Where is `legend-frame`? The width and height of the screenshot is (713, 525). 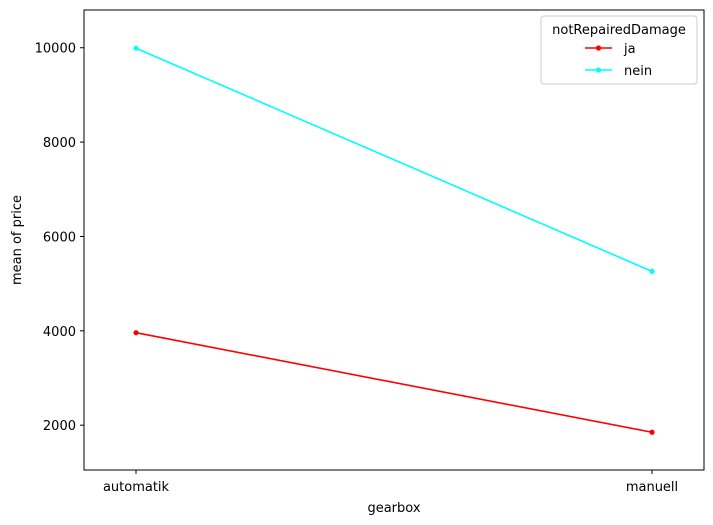
legend-frame is located at coordinates (619, 50).